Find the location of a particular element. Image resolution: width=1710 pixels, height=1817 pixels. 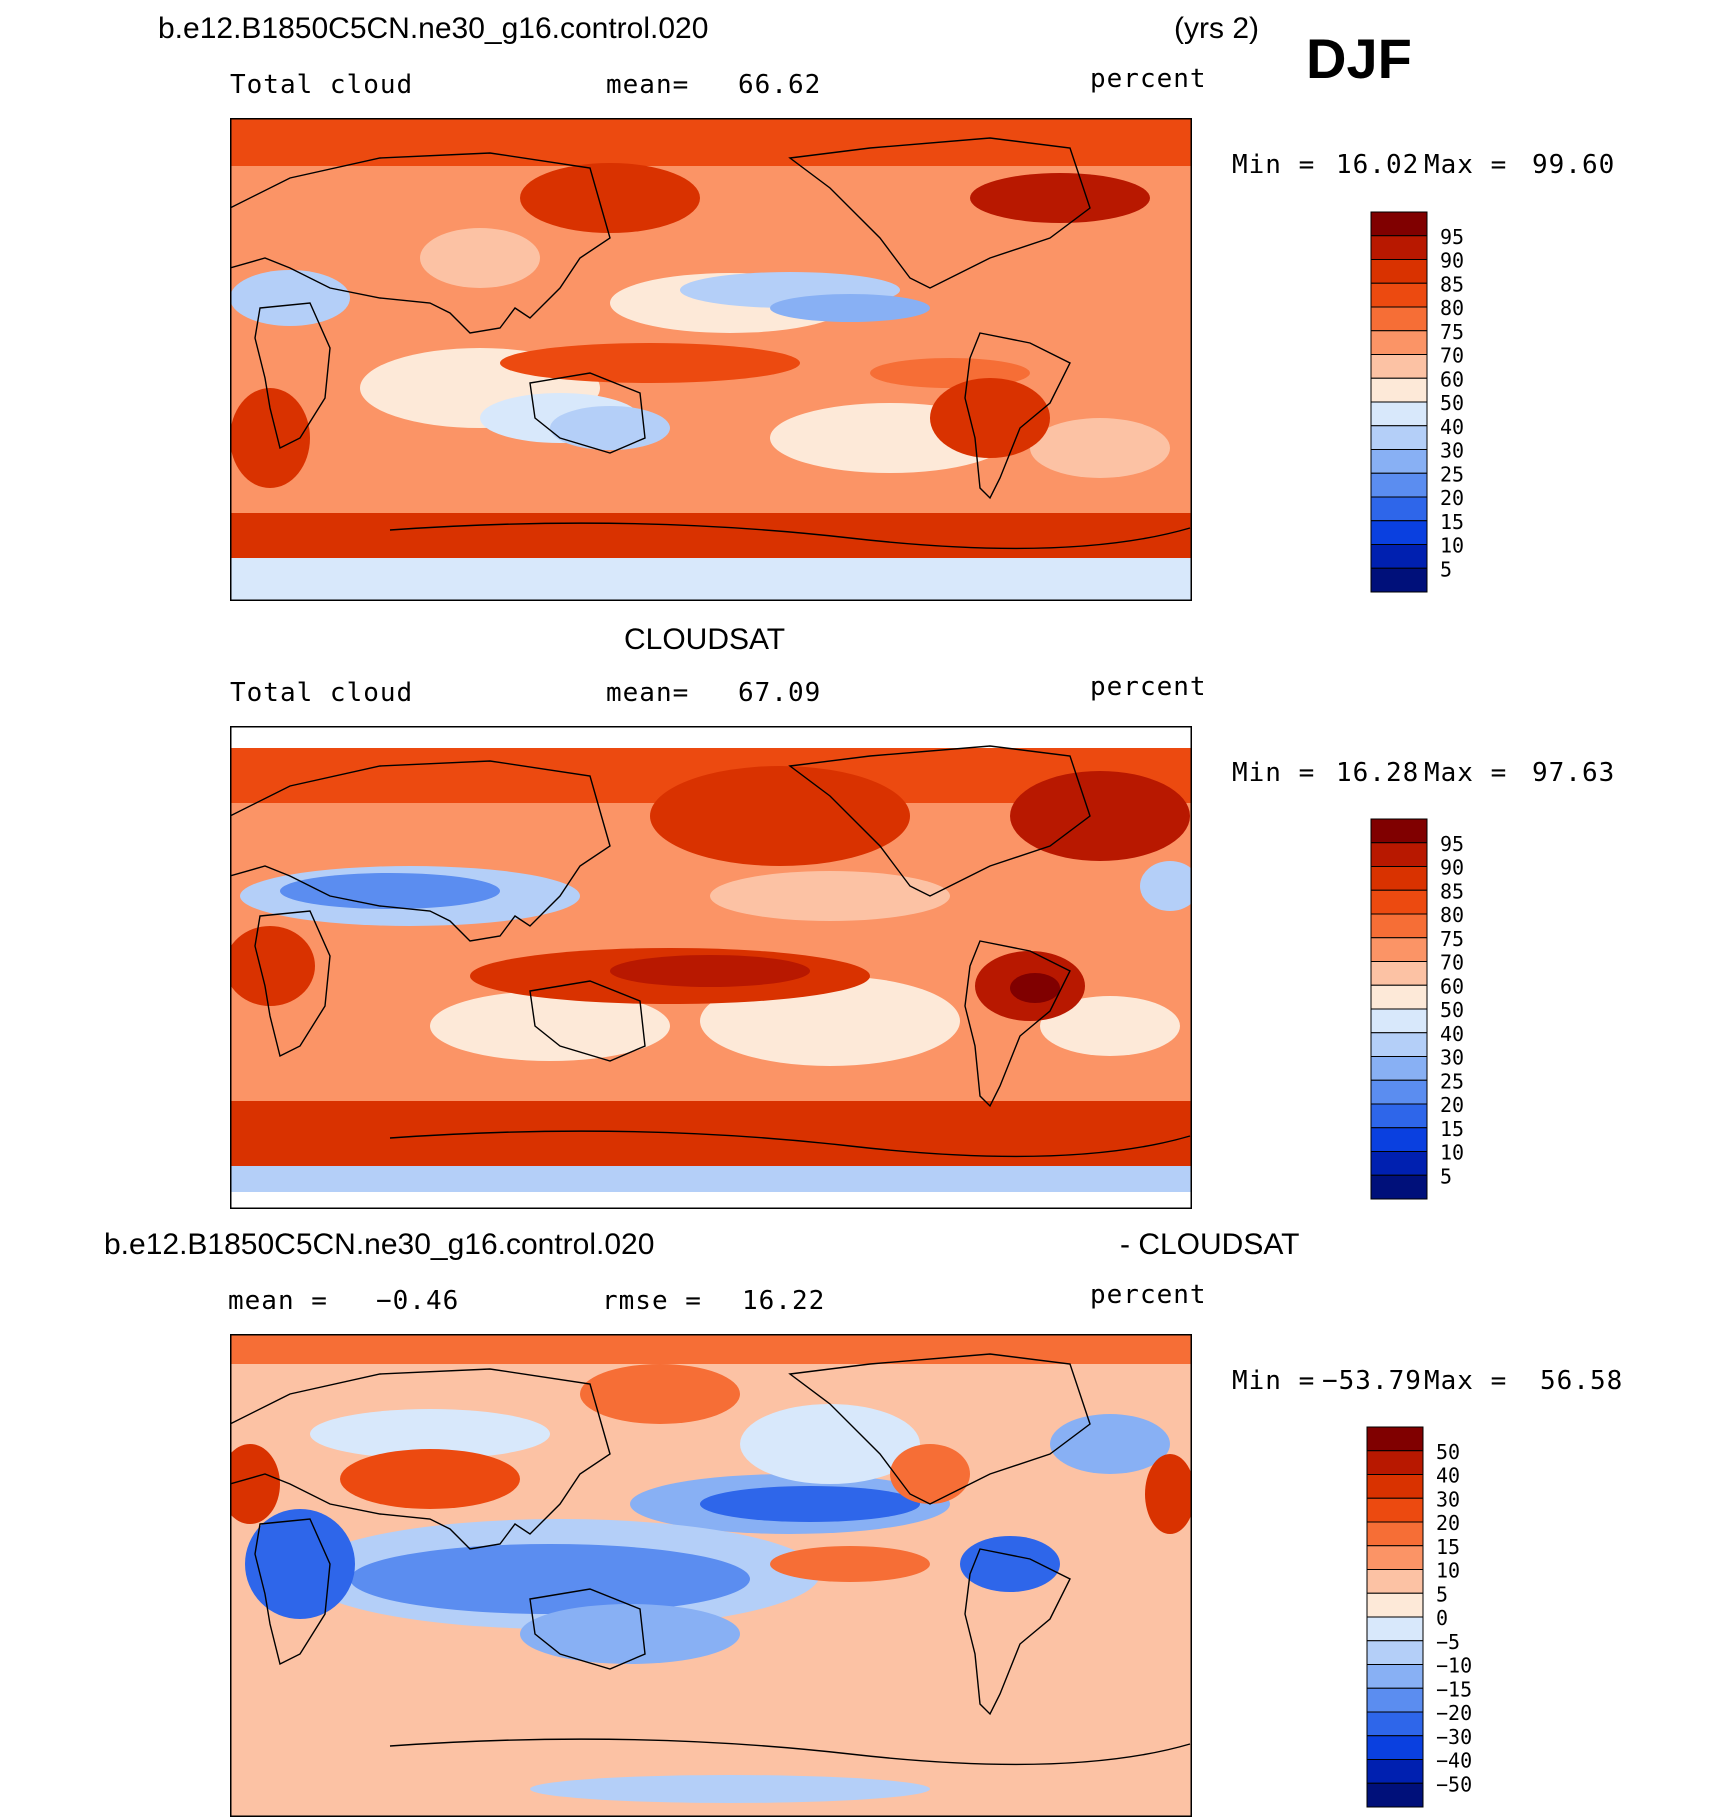

panel1-units: percent is located at coordinates (1148, 79).